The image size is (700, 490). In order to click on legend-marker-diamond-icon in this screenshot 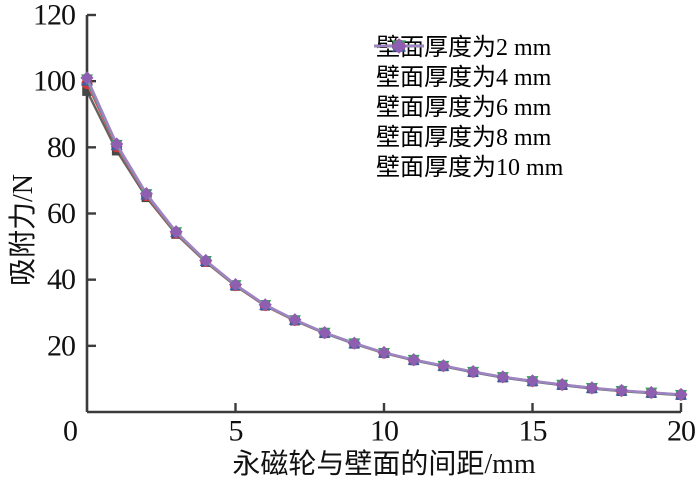, I will do `click(399, 46)`.